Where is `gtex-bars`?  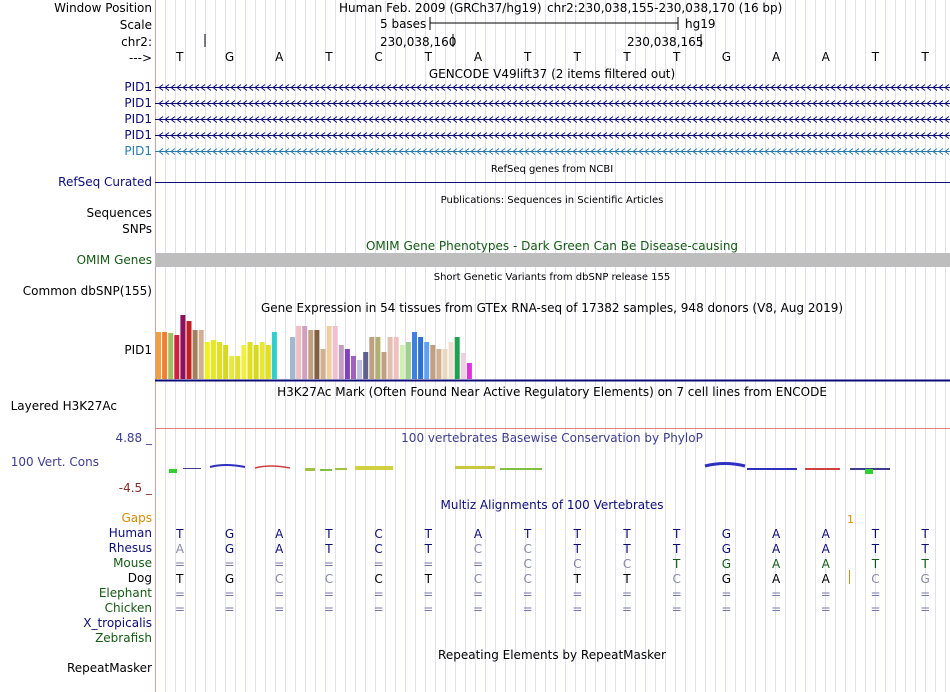 gtex-bars is located at coordinates (314, 347).